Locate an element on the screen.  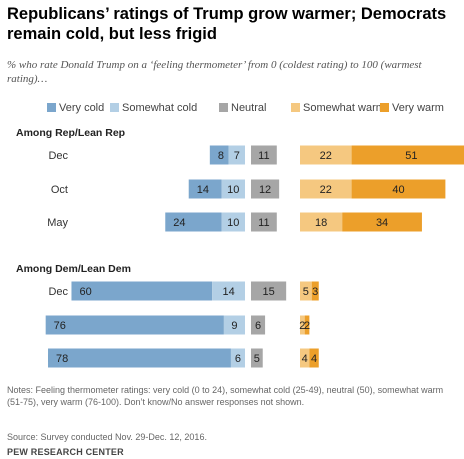
legend-label-very_warm: Very warm is located at coordinates (418, 108).